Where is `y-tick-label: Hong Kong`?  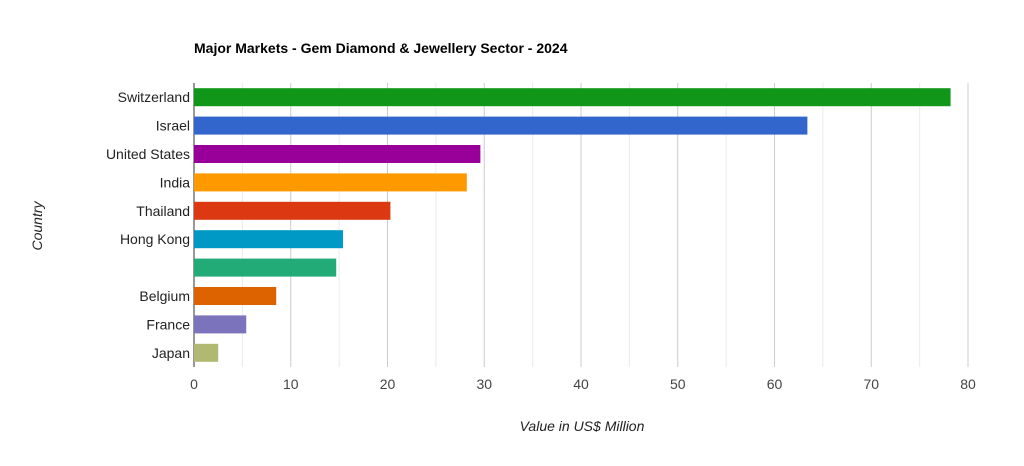
y-tick-label: Hong Kong is located at coordinates (155, 239).